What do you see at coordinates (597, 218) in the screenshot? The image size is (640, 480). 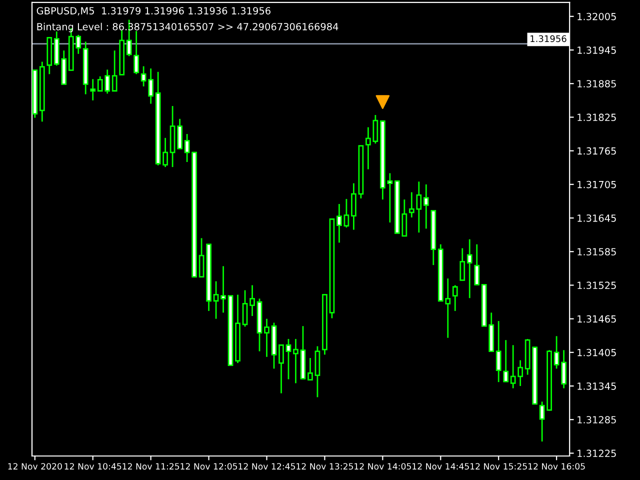 I see `y-tick-label: 1.31645` at bounding box center [597, 218].